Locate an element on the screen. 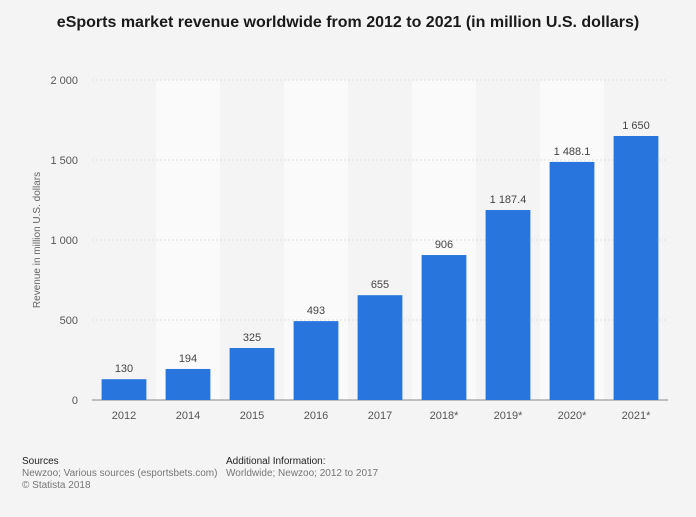 This screenshot has height=517, width=696. y-tick-label: 2 000 is located at coordinates (64, 81).